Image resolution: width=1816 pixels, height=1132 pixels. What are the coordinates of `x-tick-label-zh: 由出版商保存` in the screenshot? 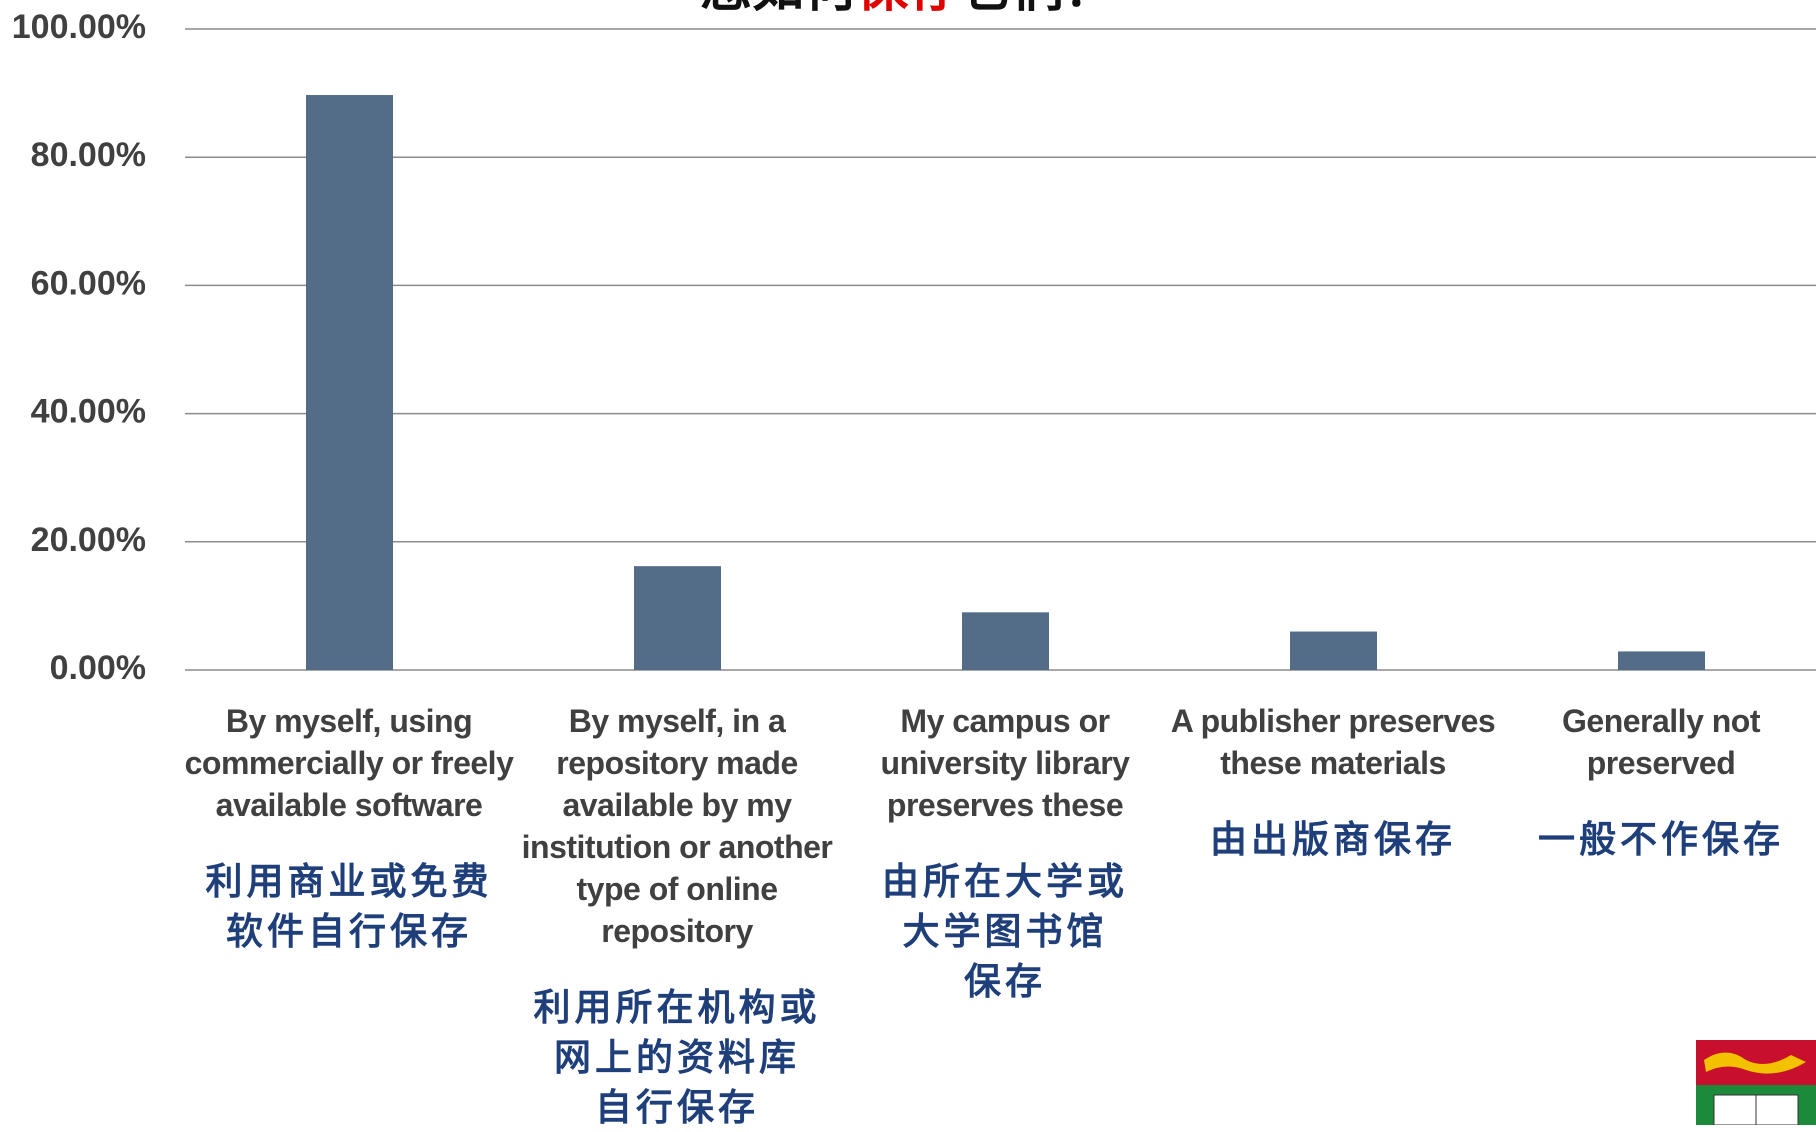 It's located at (1333, 839).